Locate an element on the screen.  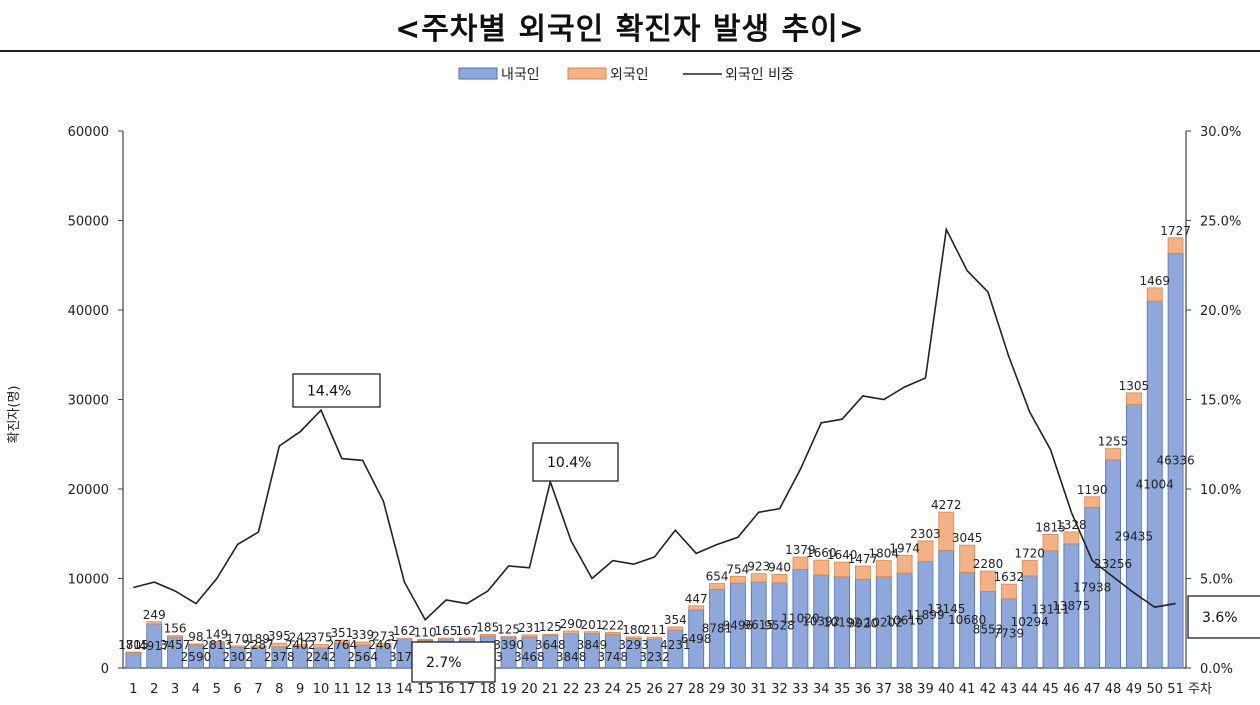
x-tick-label: 16 is located at coordinates (446, 689).